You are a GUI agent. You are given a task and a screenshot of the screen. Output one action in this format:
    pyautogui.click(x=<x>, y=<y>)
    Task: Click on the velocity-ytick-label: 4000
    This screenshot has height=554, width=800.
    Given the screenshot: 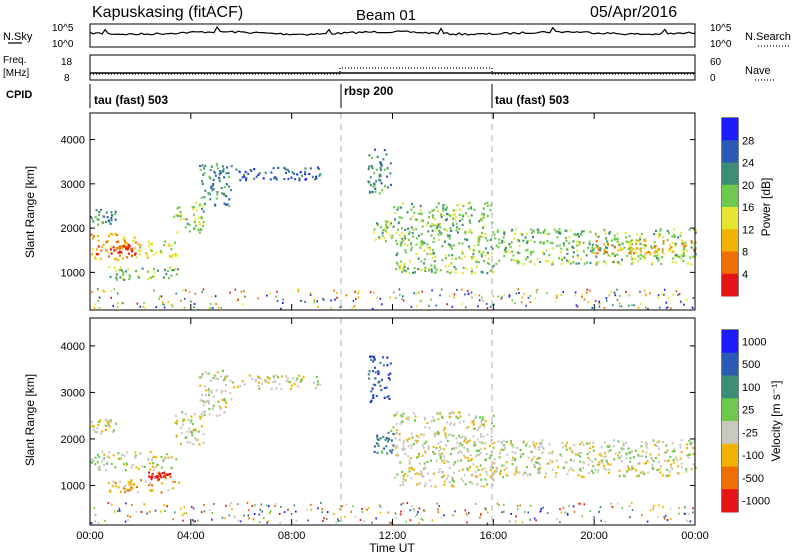 What is the action you would take?
    pyautogui.click(x=73, y=347)
    